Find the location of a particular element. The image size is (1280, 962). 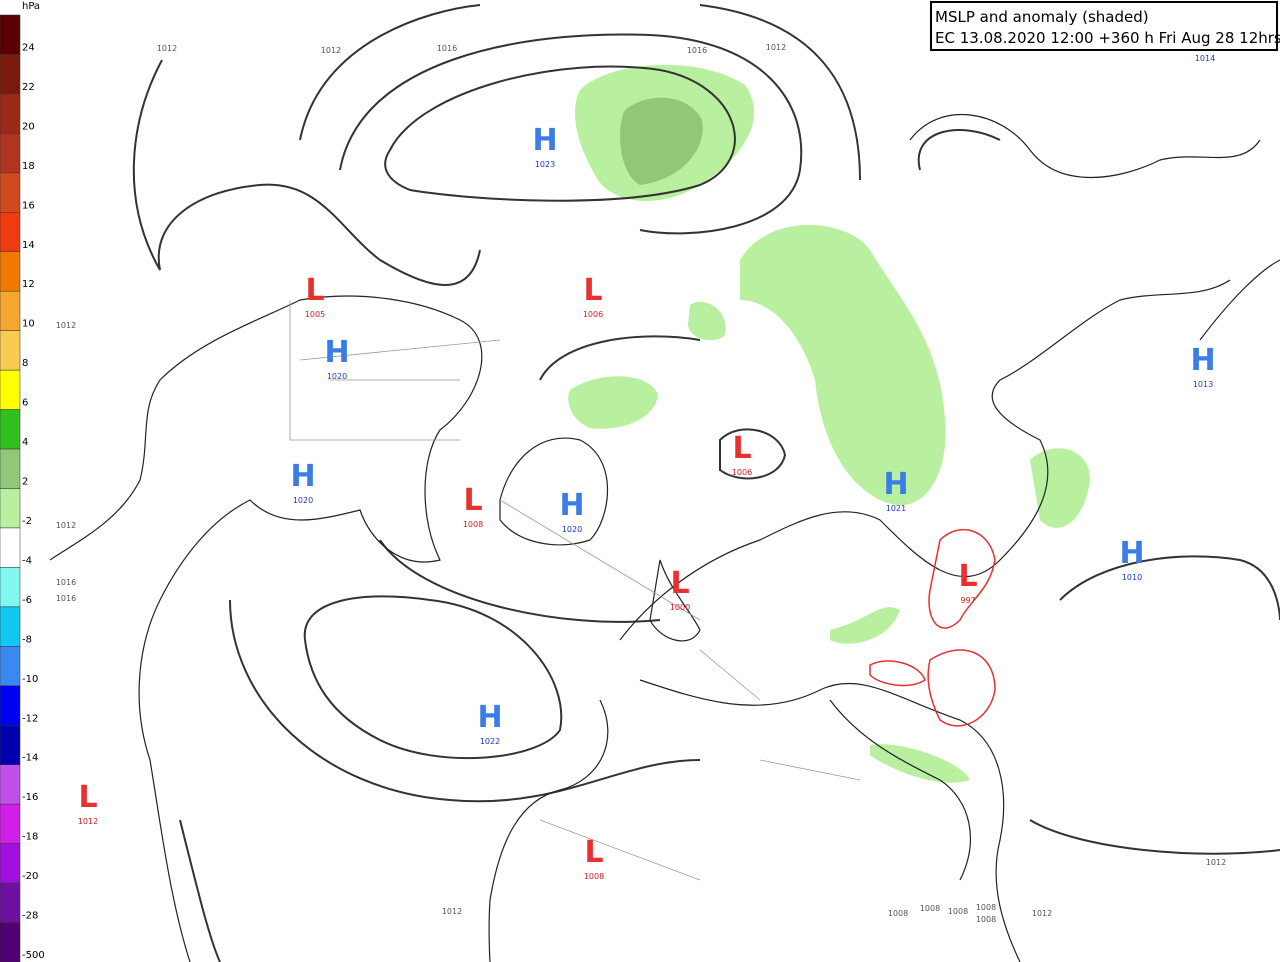

colorbar-label: -18 is located at coordinates (30, 837).